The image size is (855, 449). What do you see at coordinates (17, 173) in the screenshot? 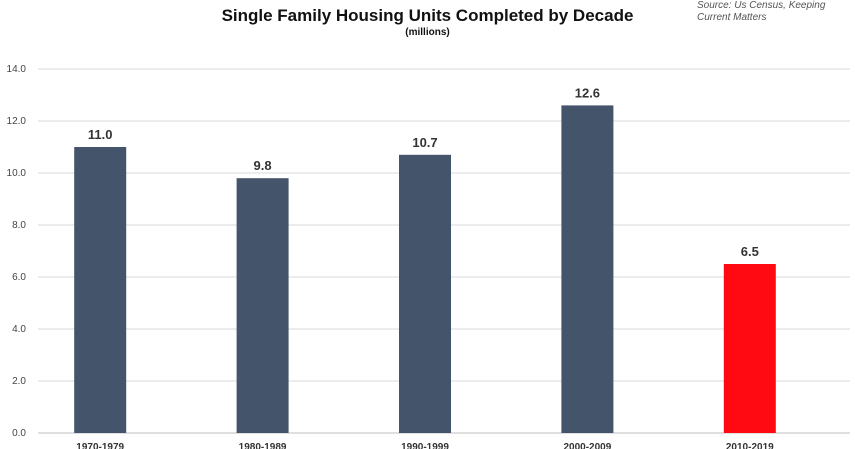
I see `y-tick-label: 10.0` at bounding box center [17, 173].